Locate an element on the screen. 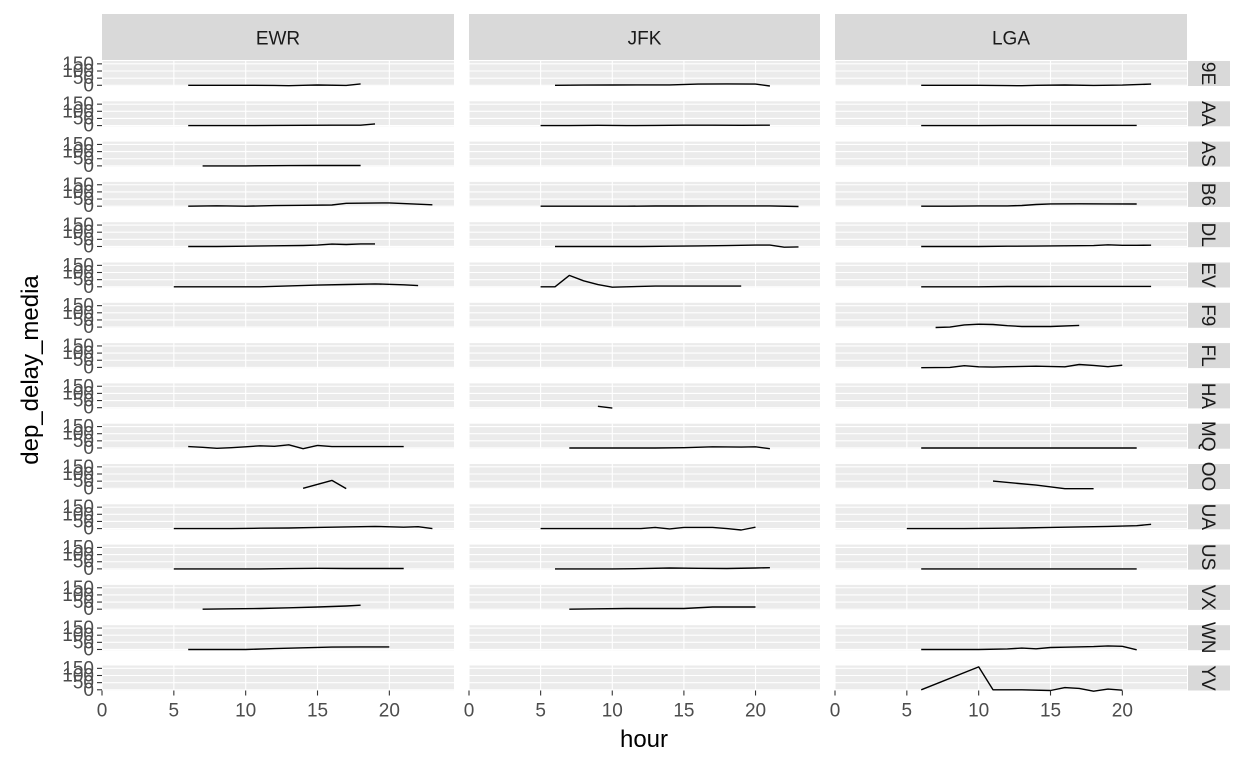 The image size is (1248, 768). series-line-YV-LGA is located at coordinates (1021, 679).